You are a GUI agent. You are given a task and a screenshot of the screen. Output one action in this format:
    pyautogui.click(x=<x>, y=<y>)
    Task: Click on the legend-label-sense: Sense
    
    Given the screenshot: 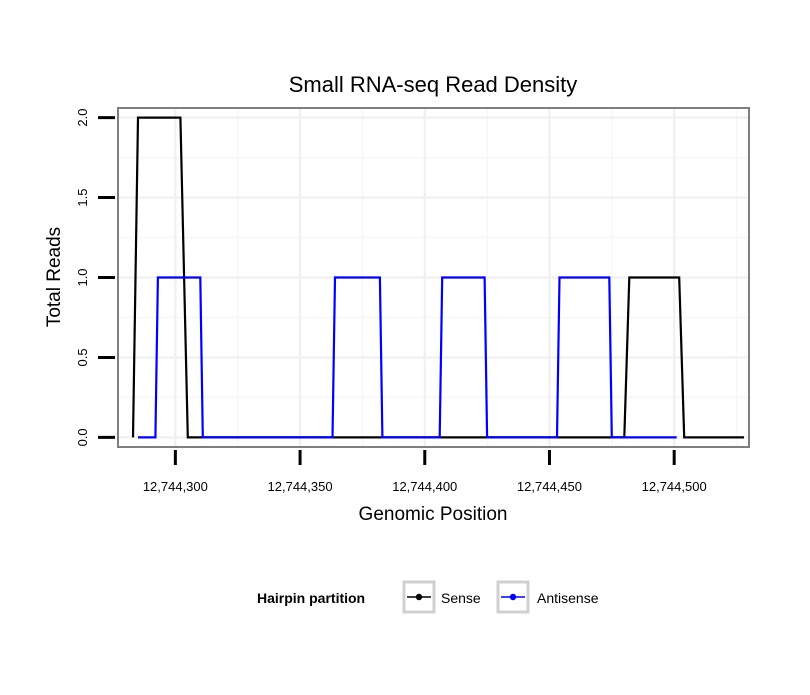 What is the action you would take?
    pyautogui.click(x=461, y=598)
    